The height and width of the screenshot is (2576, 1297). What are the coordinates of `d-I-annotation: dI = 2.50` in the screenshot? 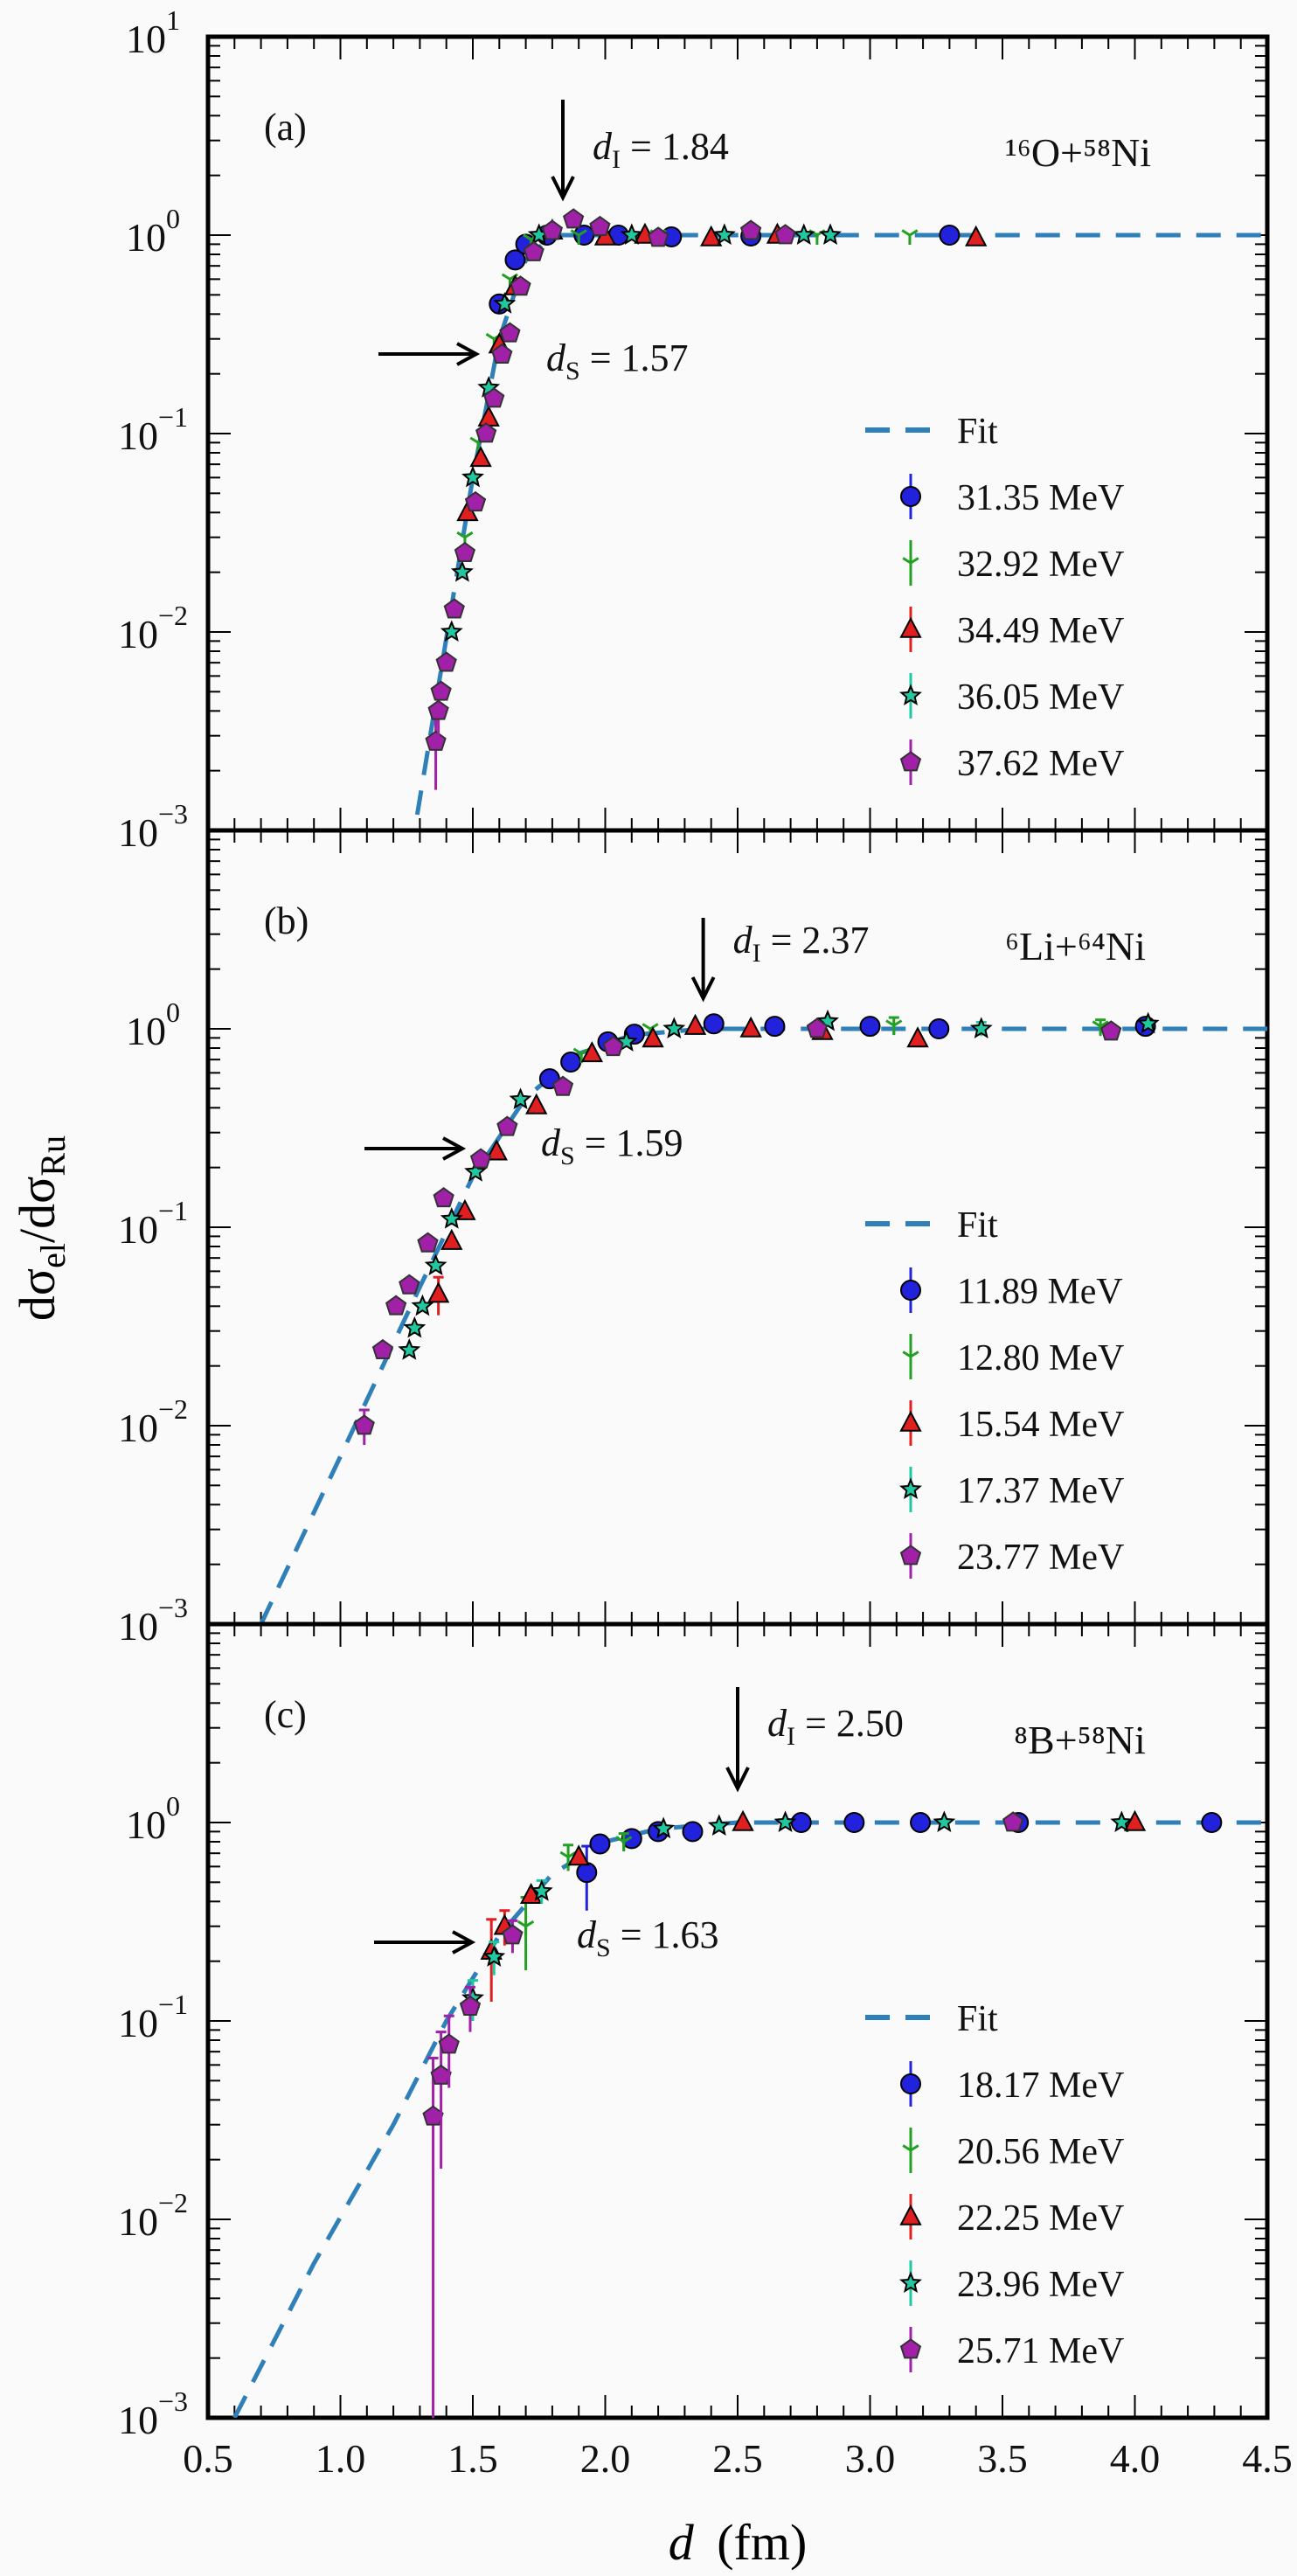 It's located at (836, 1727).